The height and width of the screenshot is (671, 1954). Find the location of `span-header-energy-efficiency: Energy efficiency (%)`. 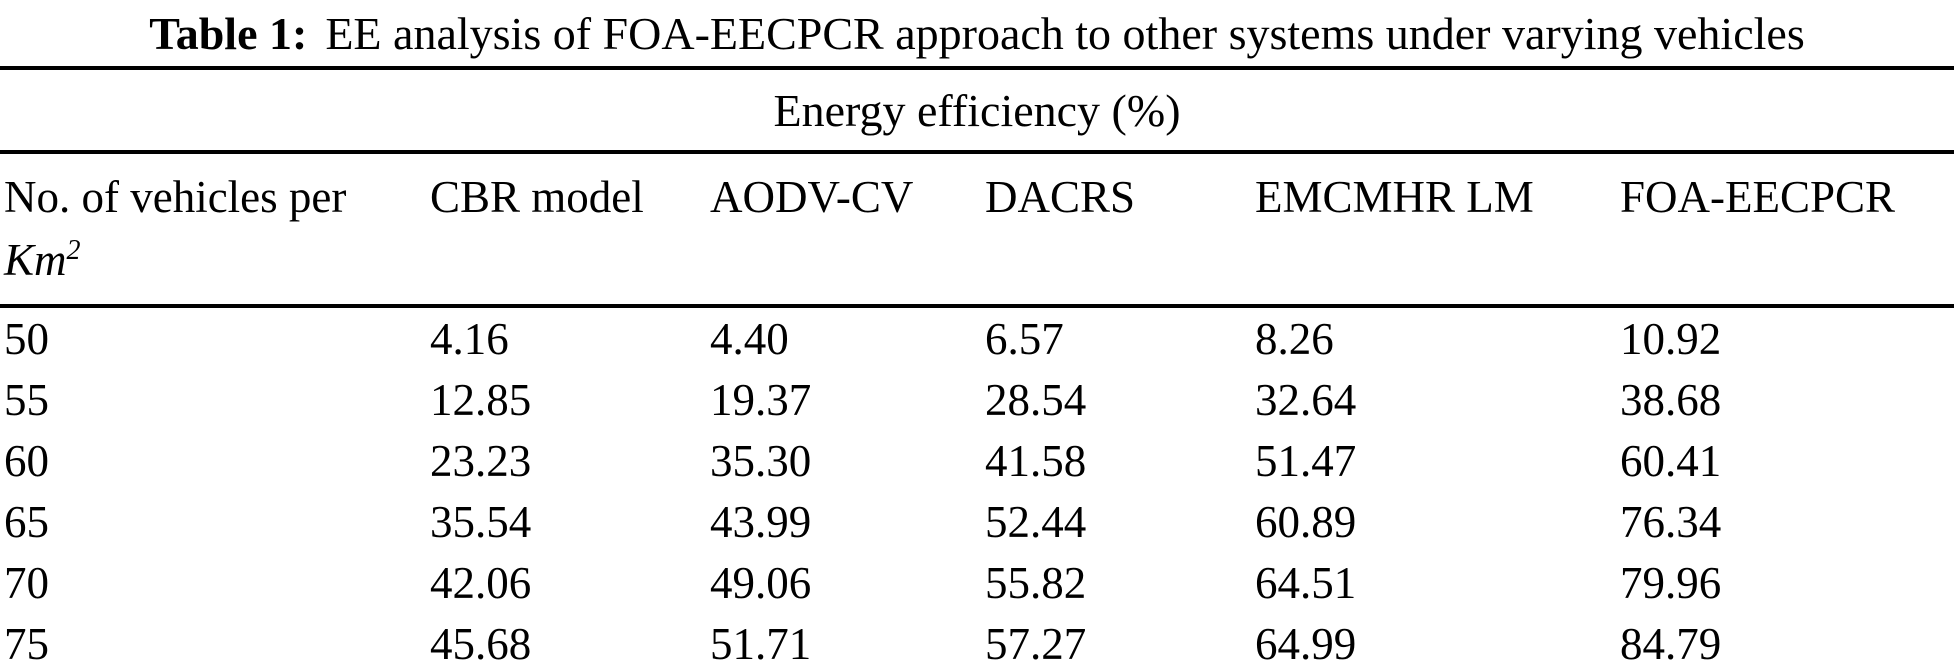

span-header-energy-efficiency: Energy efficiency (%) is located at coordinates (977, 111).